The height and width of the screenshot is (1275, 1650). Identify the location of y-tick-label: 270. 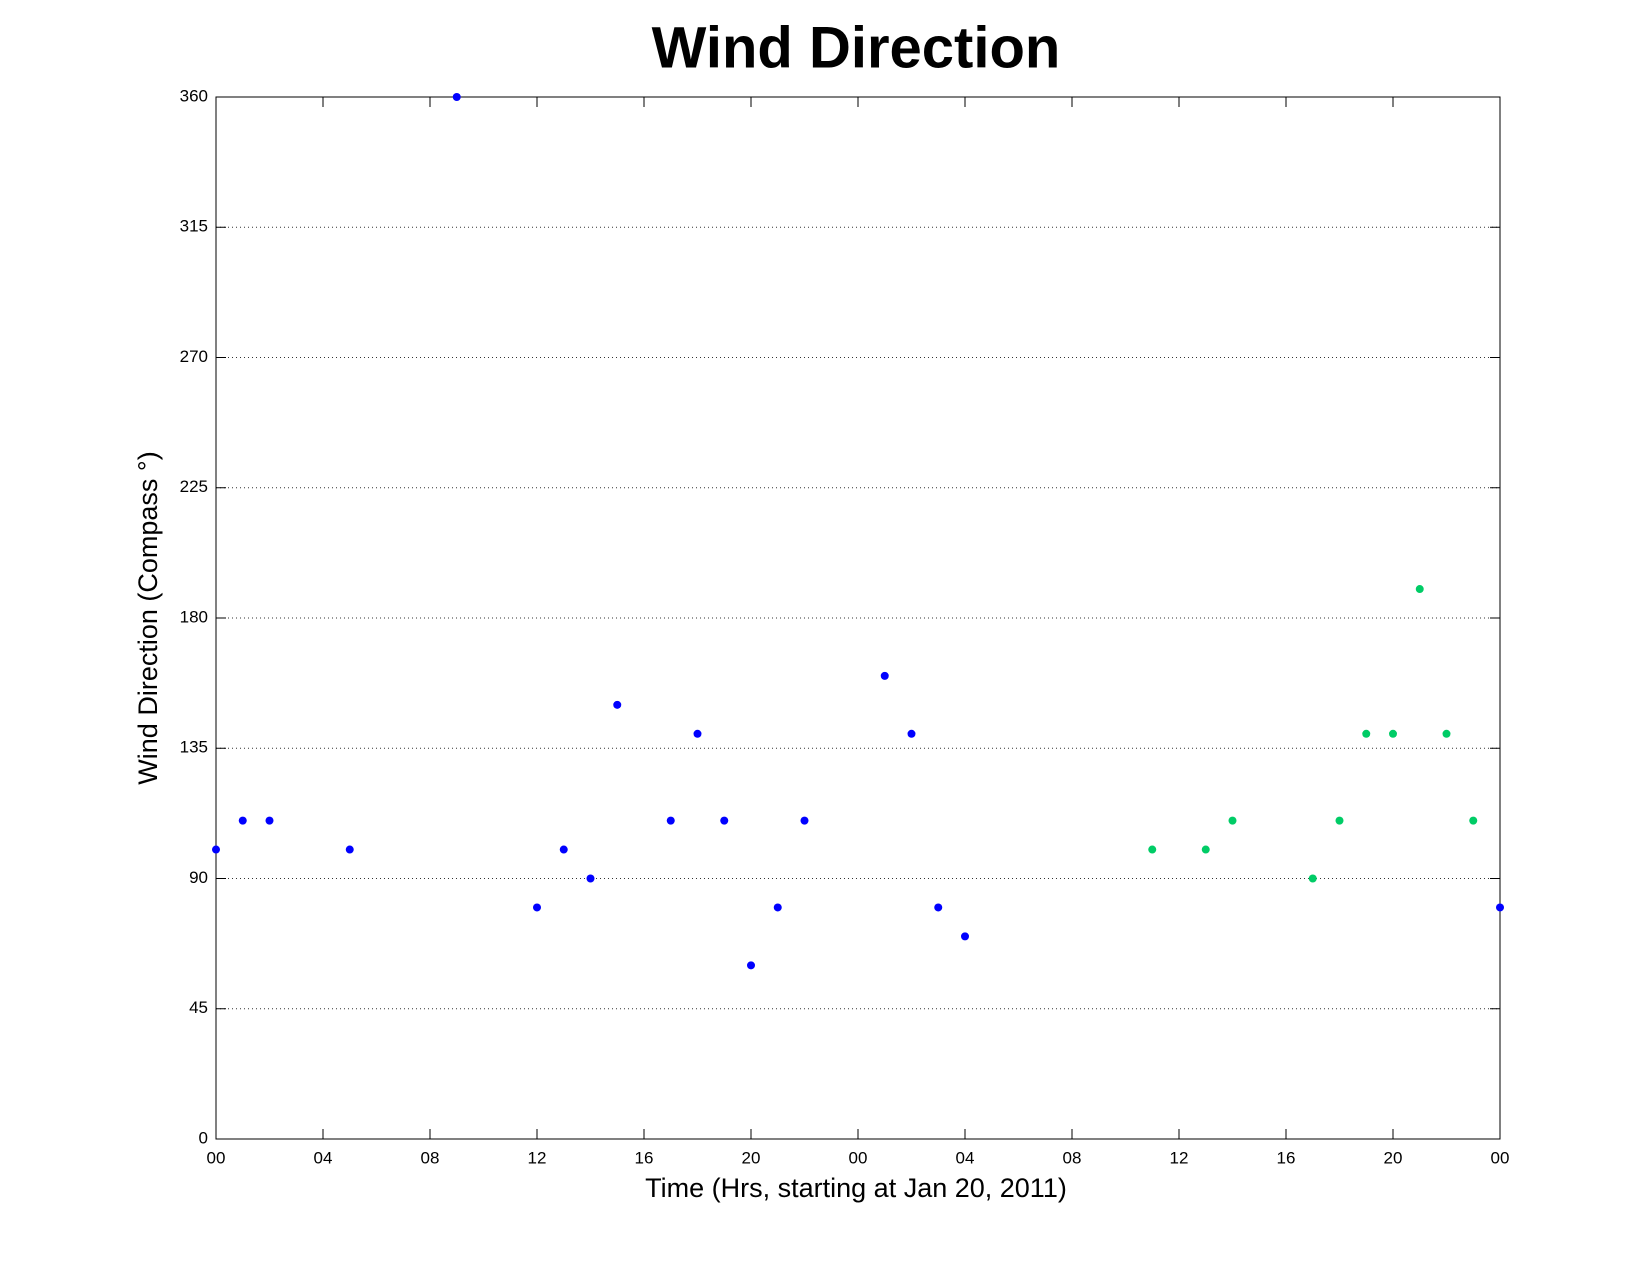
(194, 356).